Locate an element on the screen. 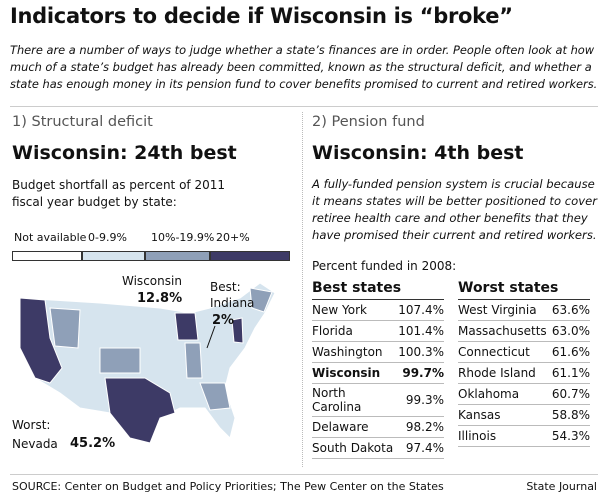 This screenshot has height=500, width=607. header-row: Best states is located at coordinates (378, 290).